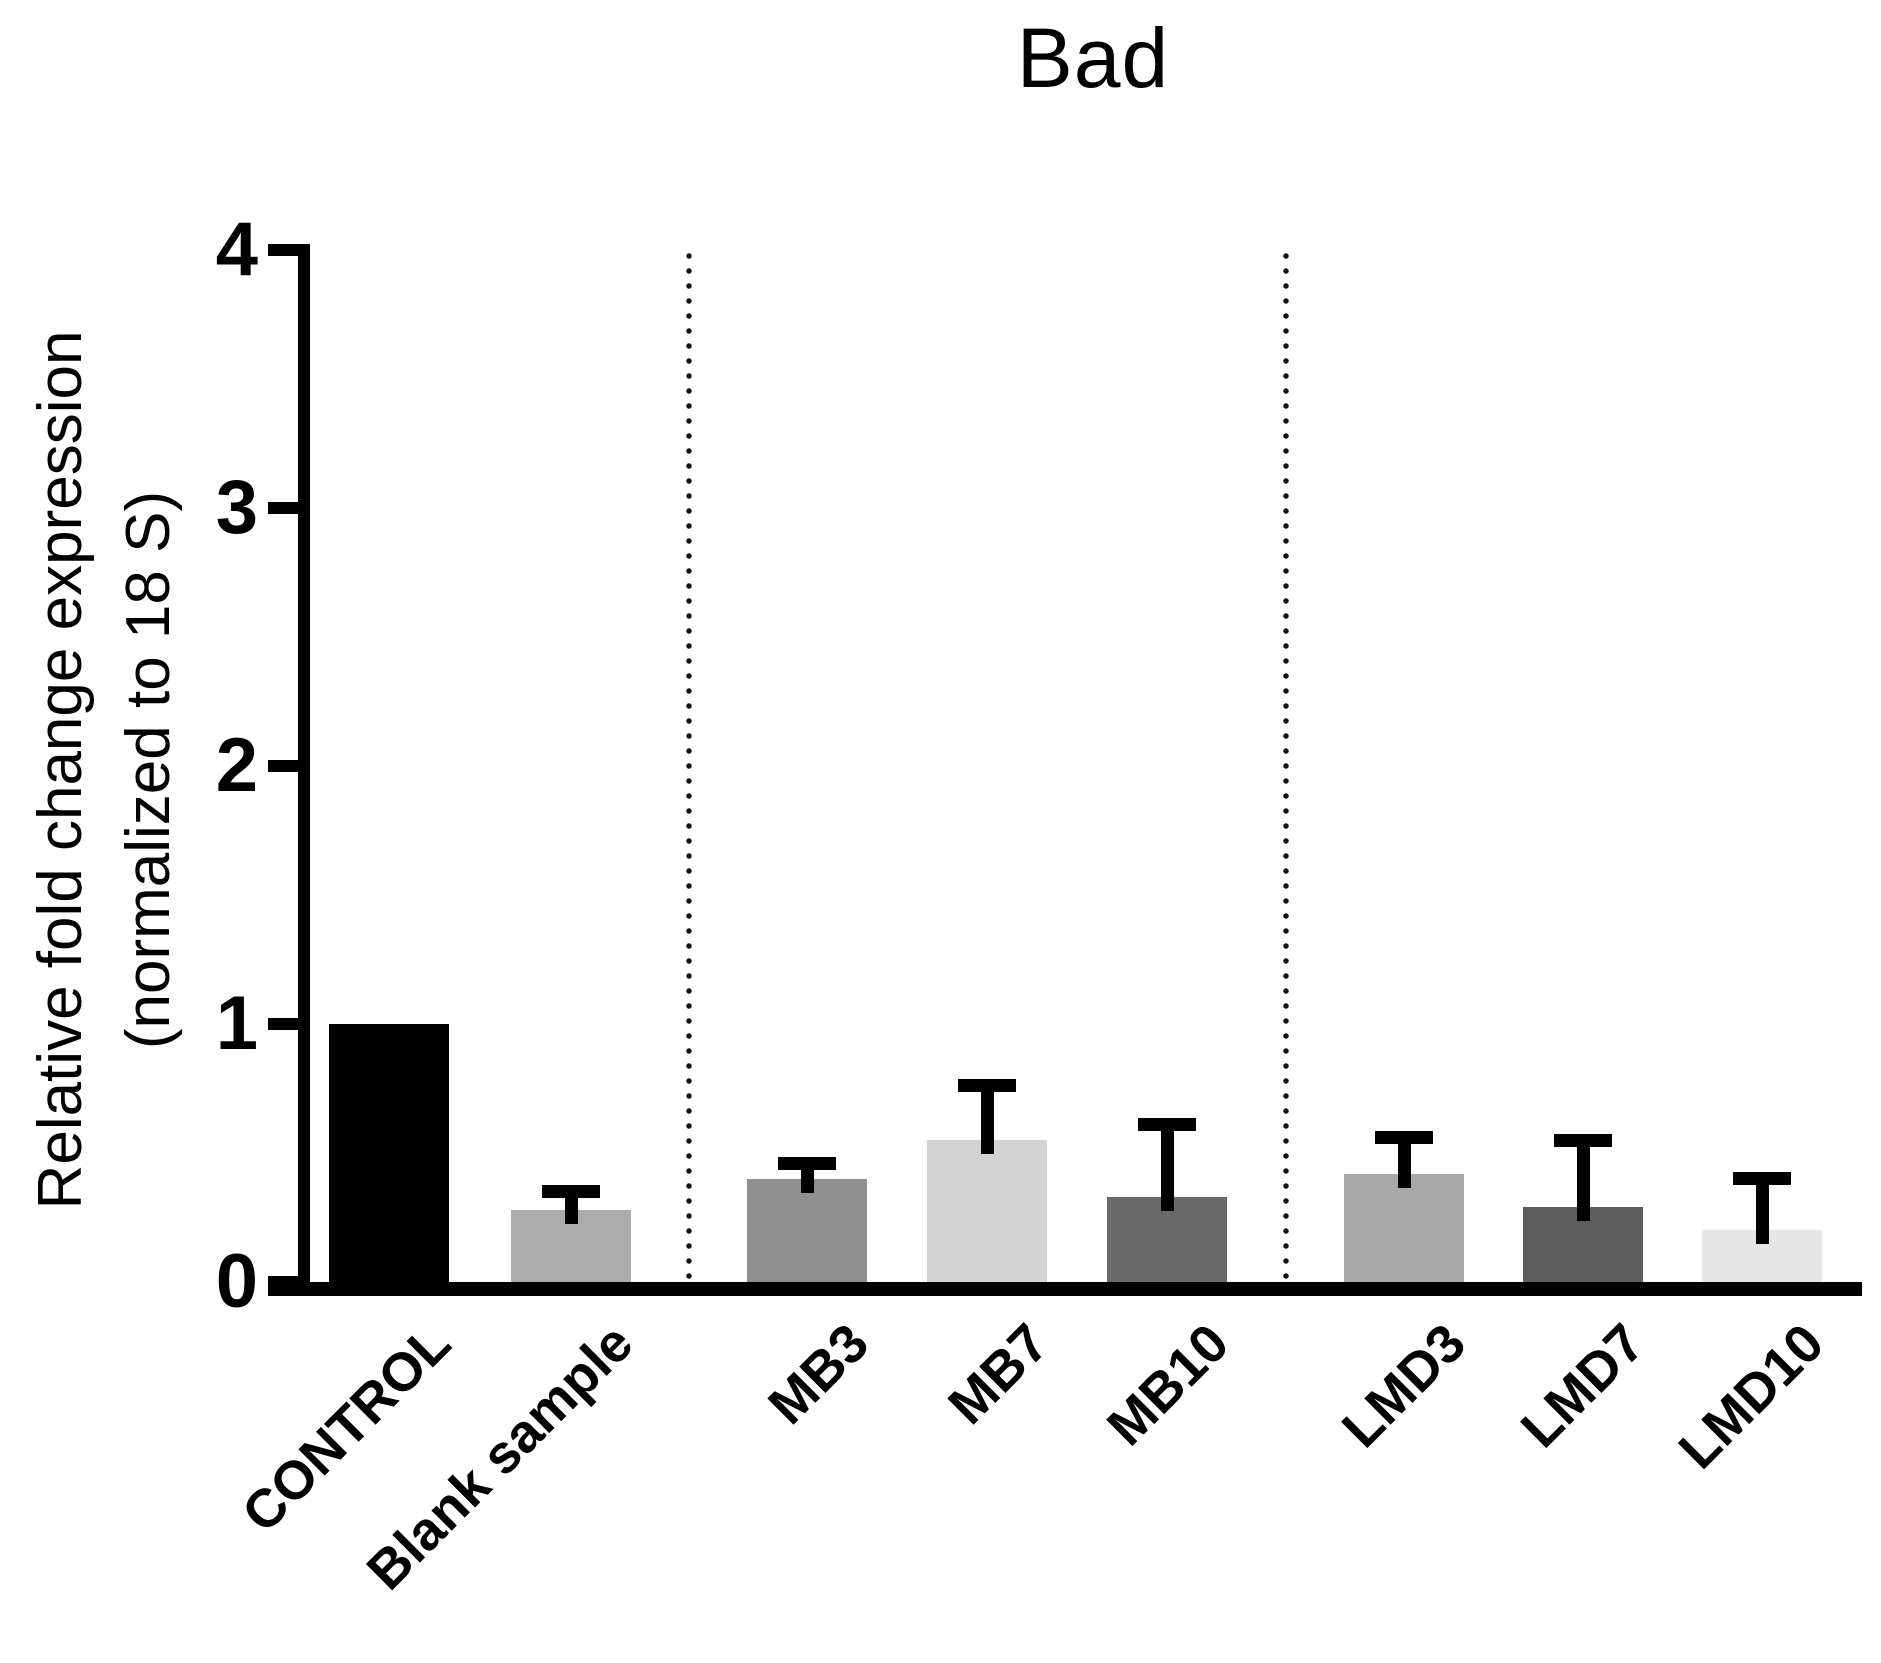 The height and width of the screenshot is (1663, 1881). I want to click on y-axis-line, so click(304, 770).